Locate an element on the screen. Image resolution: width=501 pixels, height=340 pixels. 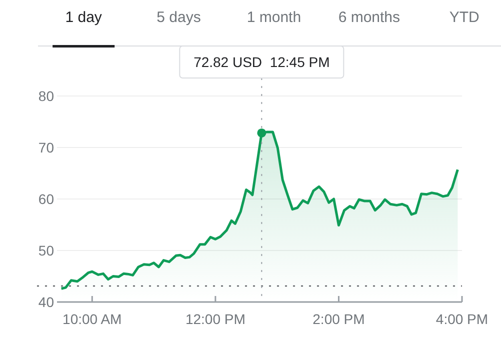
text: 72.82 USD 12:45 PM is located at coordinates (262, 62).